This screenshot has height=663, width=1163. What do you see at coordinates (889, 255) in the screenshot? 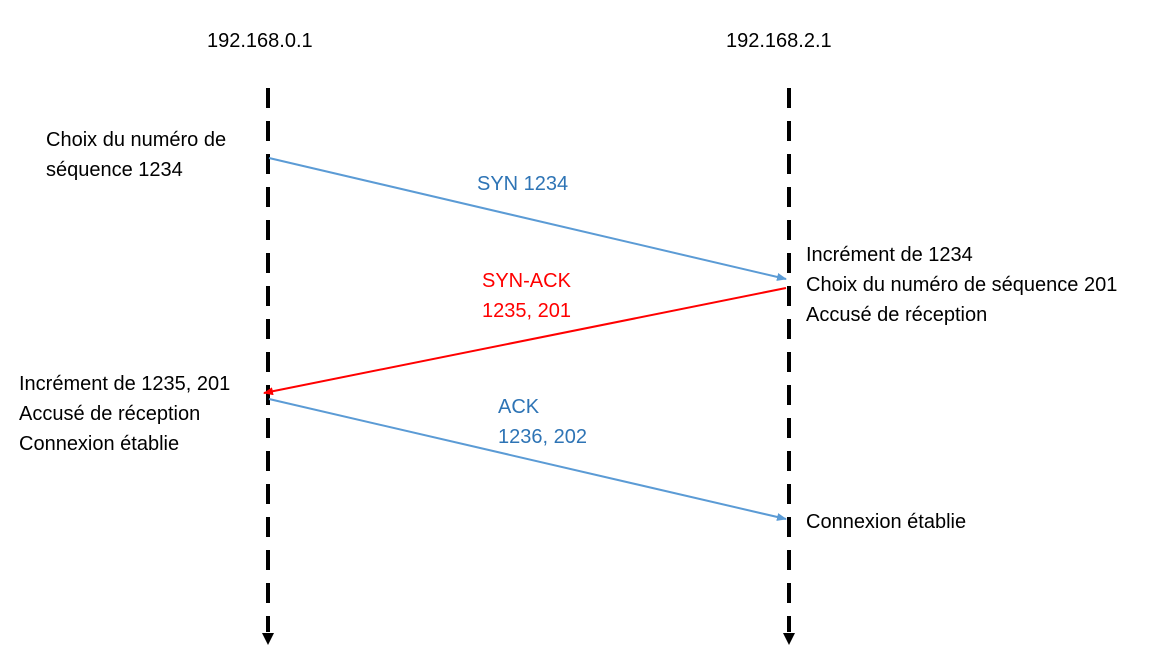
I see `note-line: Incrément de 1234` at bounding box center [889, 255].